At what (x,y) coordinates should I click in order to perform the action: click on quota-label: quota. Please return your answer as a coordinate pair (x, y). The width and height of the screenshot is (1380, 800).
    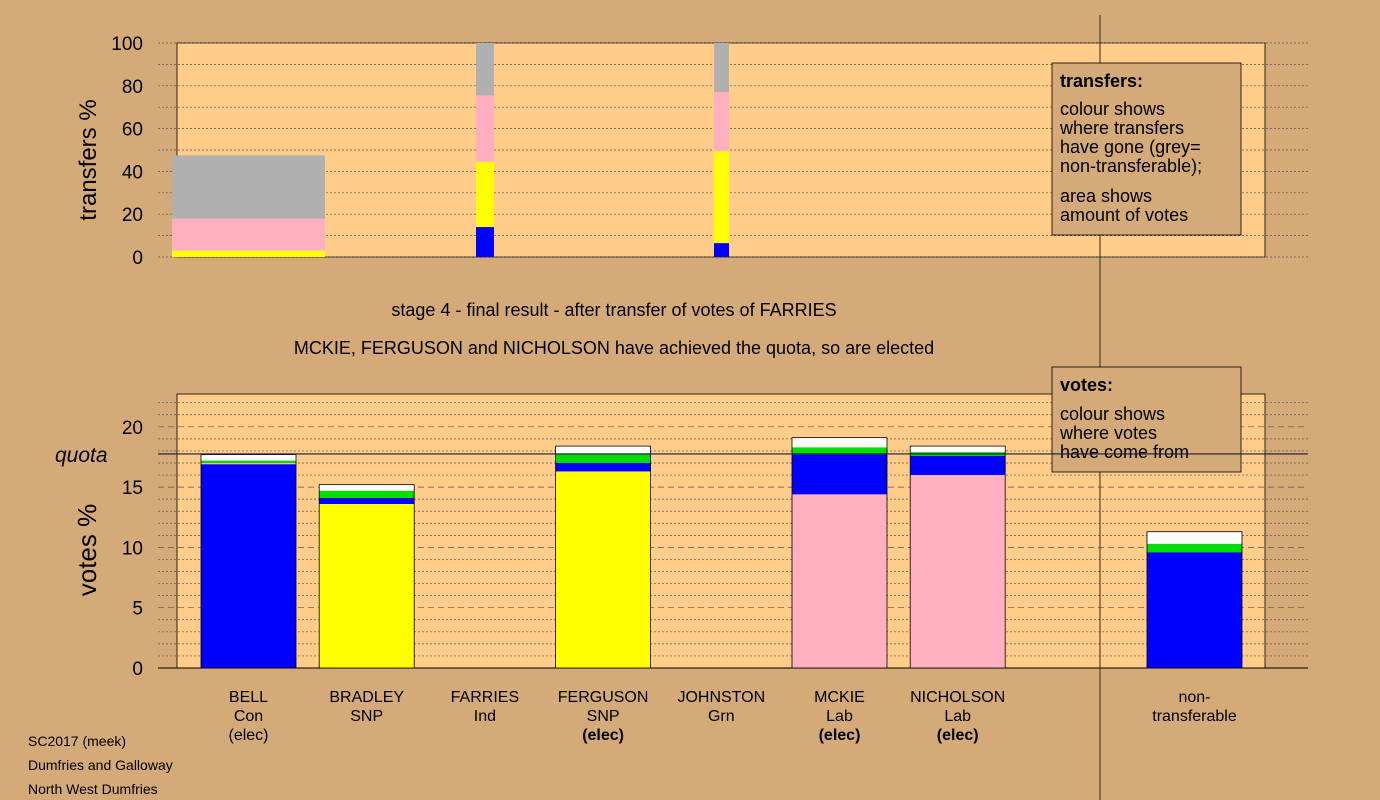
    Looking at the image, I should click on (81, 455).